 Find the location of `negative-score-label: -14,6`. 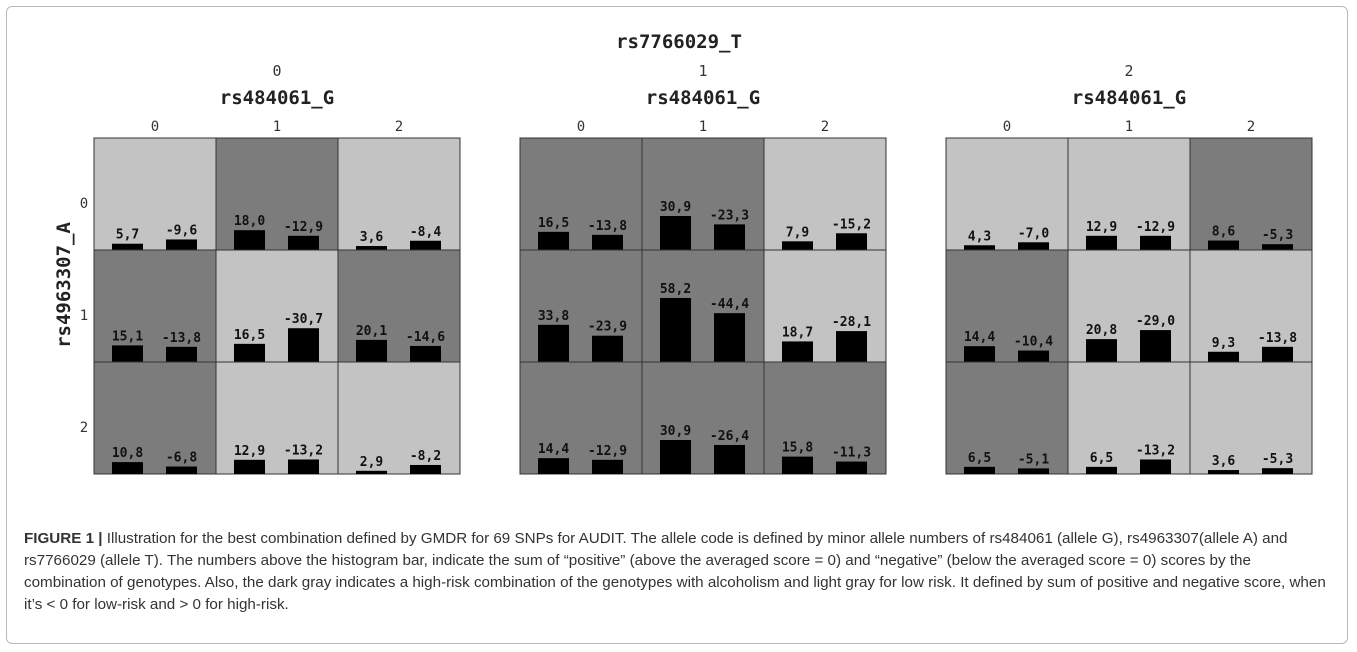

negative-score-label: -14,6 is located at coordinates (425, 337).